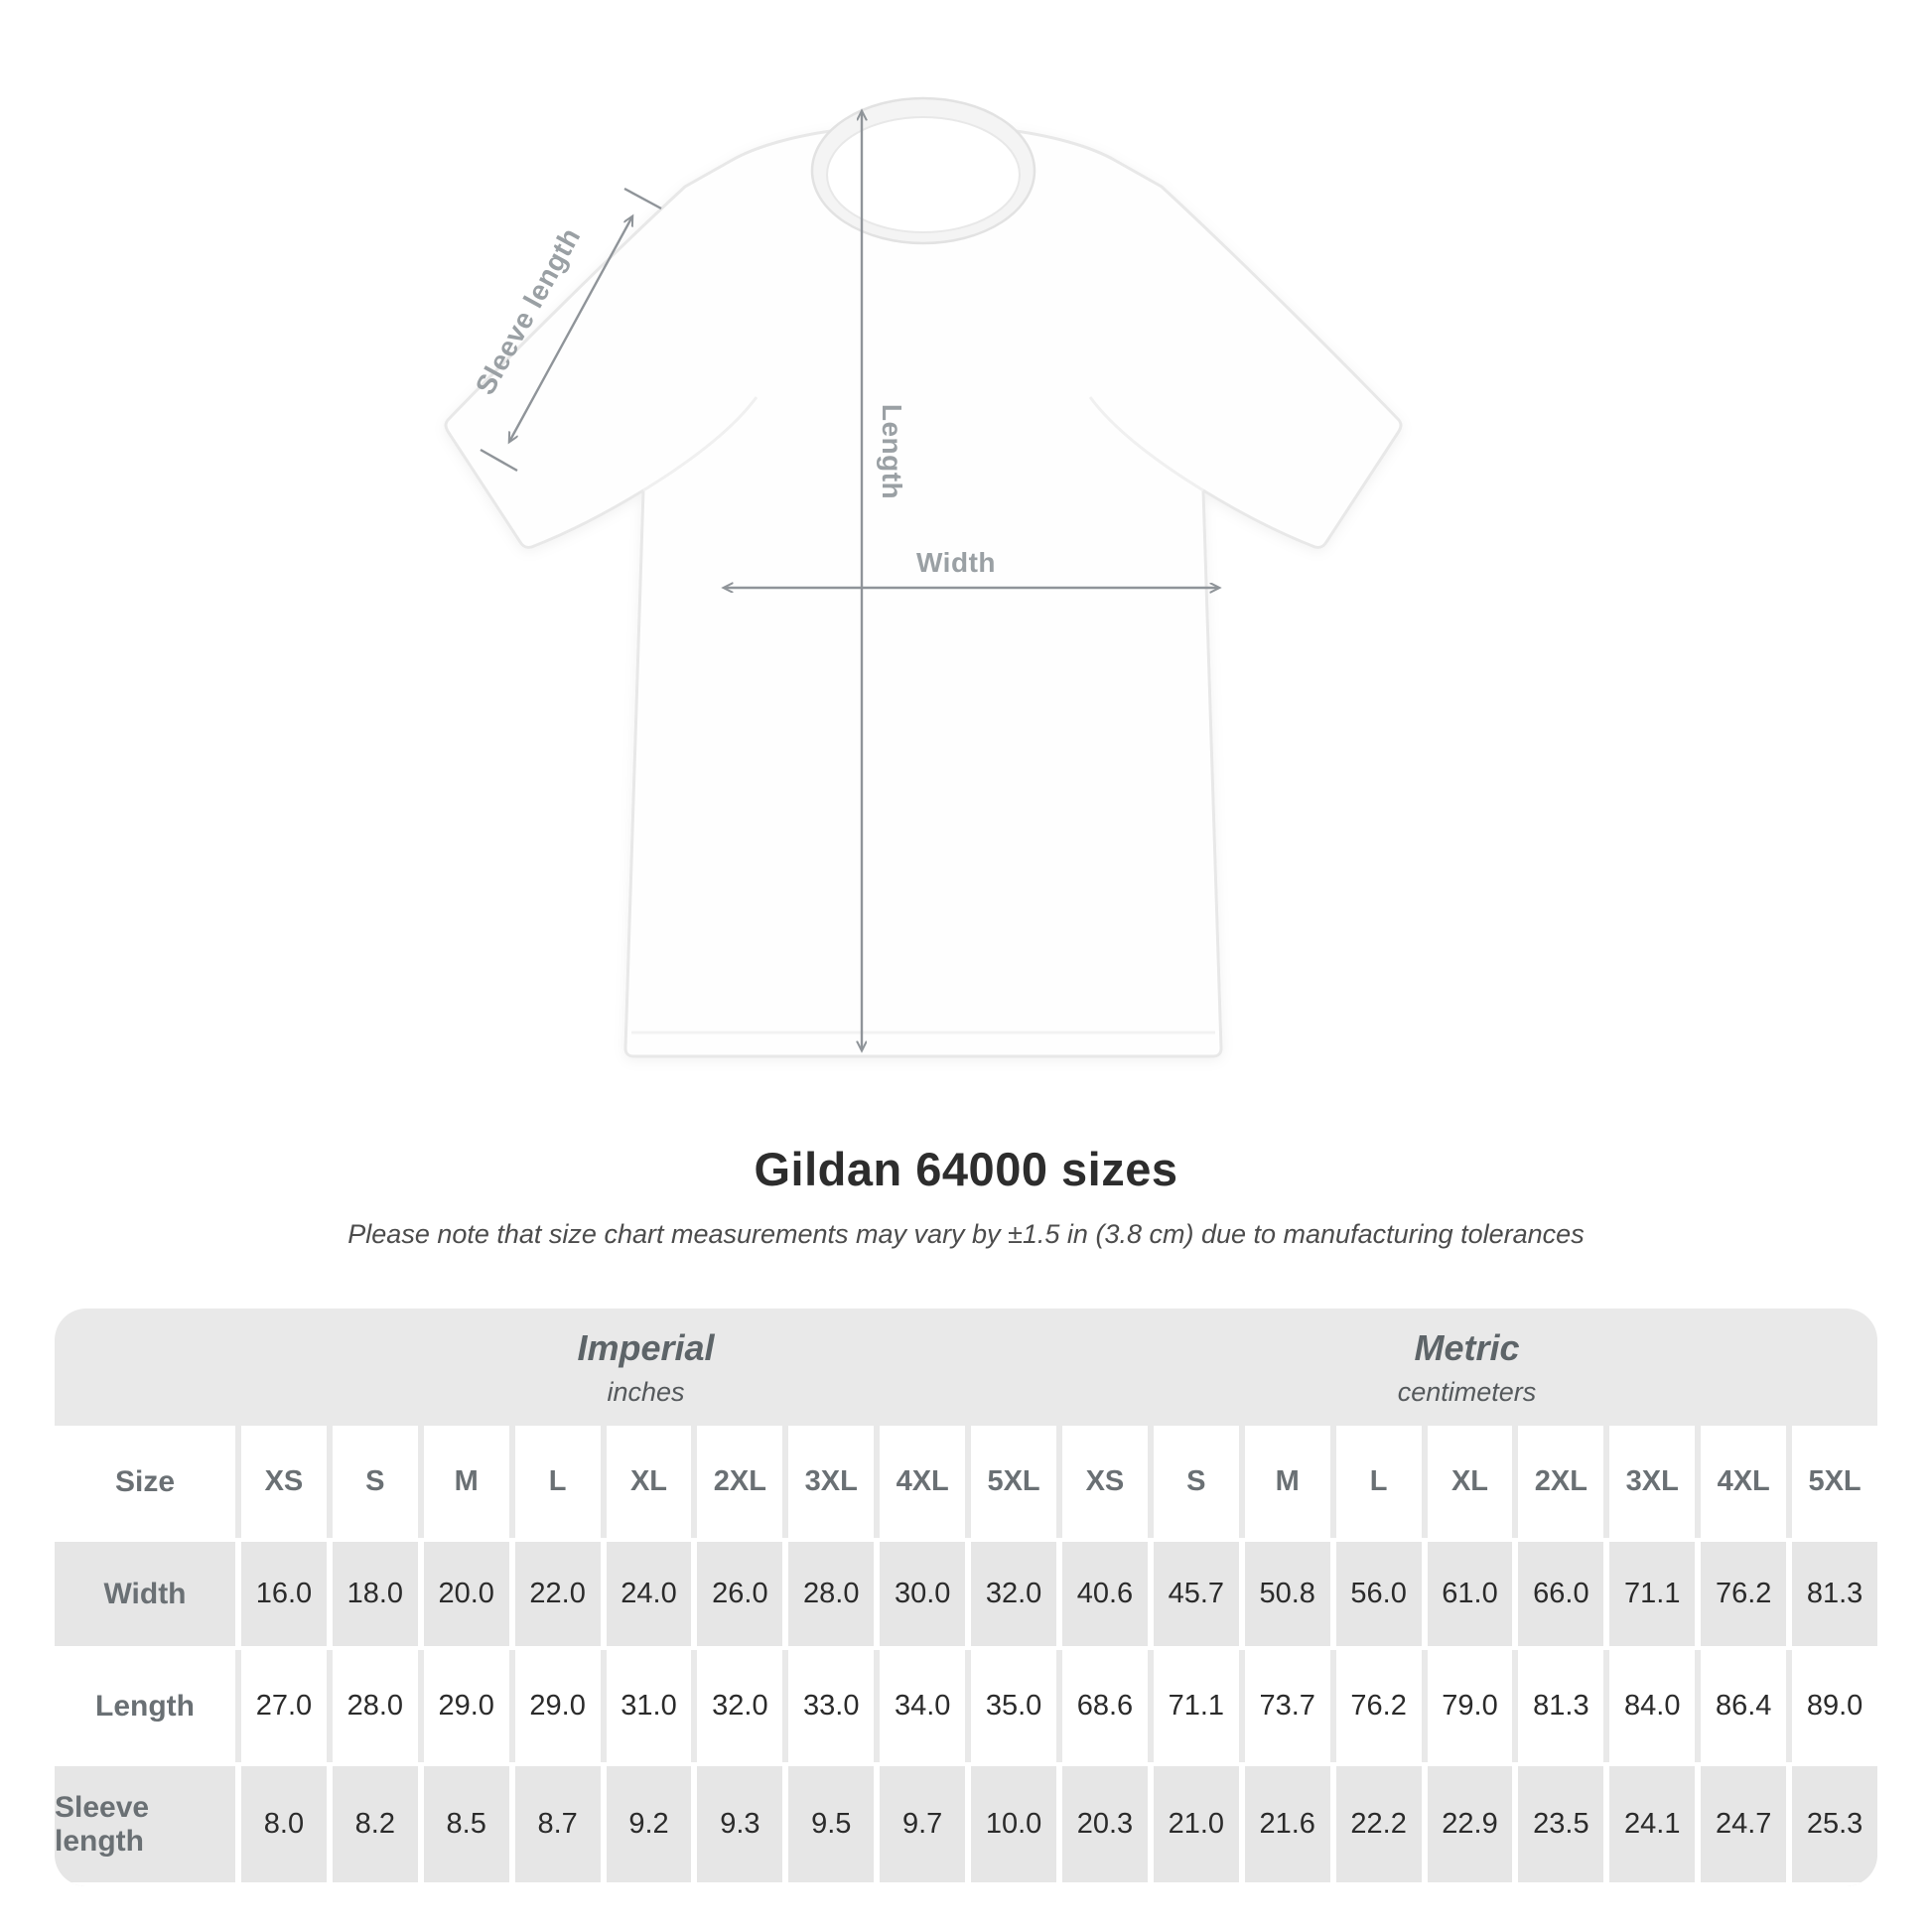  Describe the element at coordinates (570, 329) in the screenshot. I see `sleeve-length-arrow` at that location.